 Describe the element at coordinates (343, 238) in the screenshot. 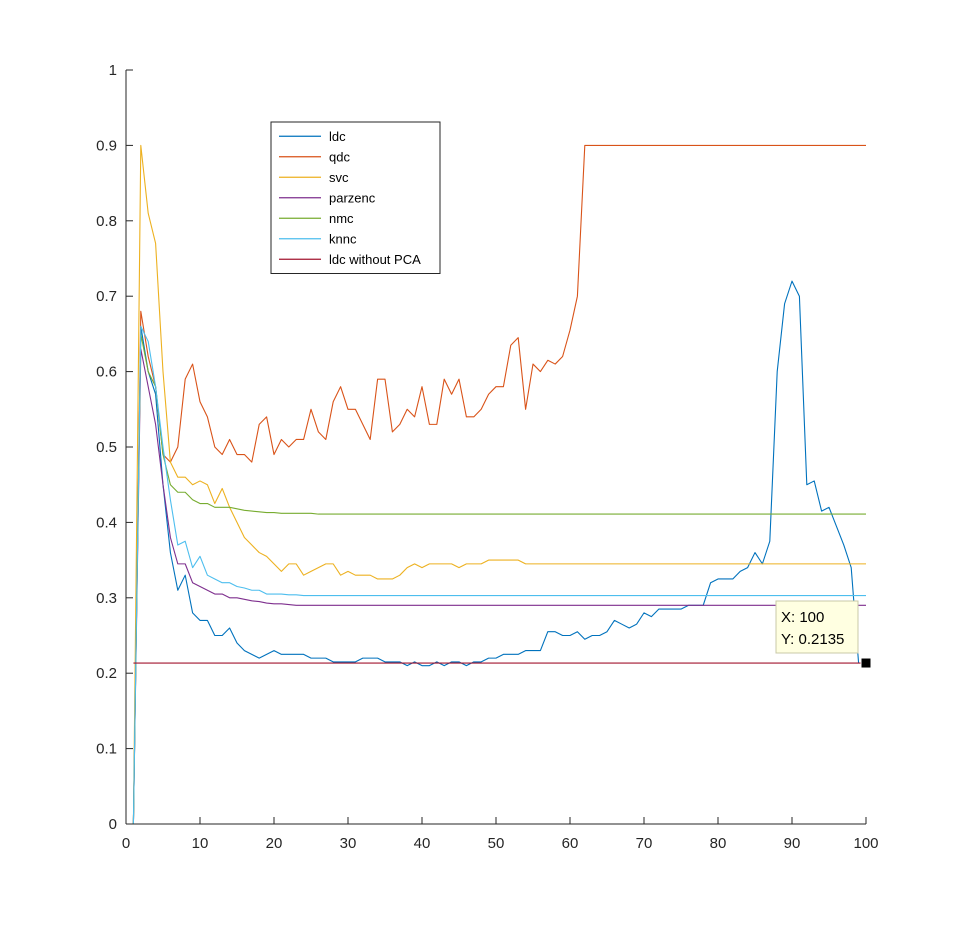

I see `legend-label: knnc` at that location.